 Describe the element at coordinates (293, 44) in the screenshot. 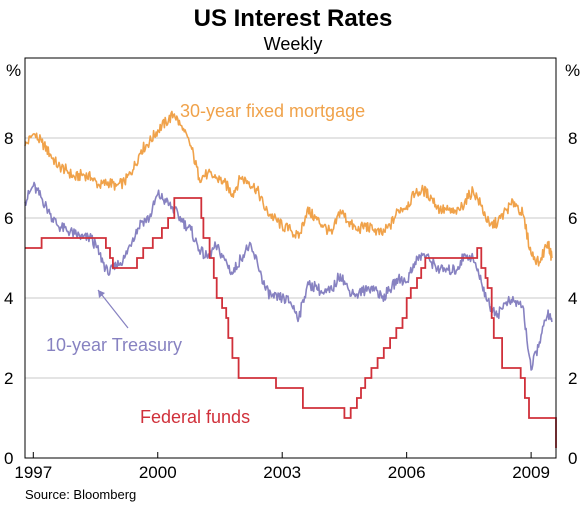

I see `chart-subtitle: Weekly` at that location.